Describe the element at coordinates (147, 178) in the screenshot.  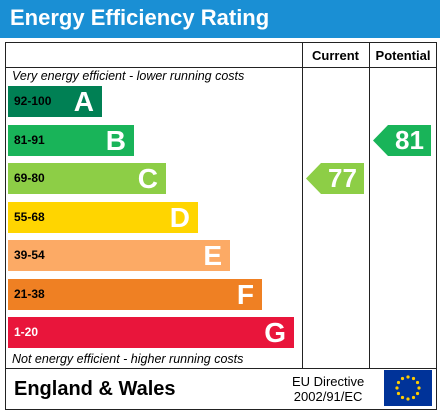
I see `band-letter: C` at that location.